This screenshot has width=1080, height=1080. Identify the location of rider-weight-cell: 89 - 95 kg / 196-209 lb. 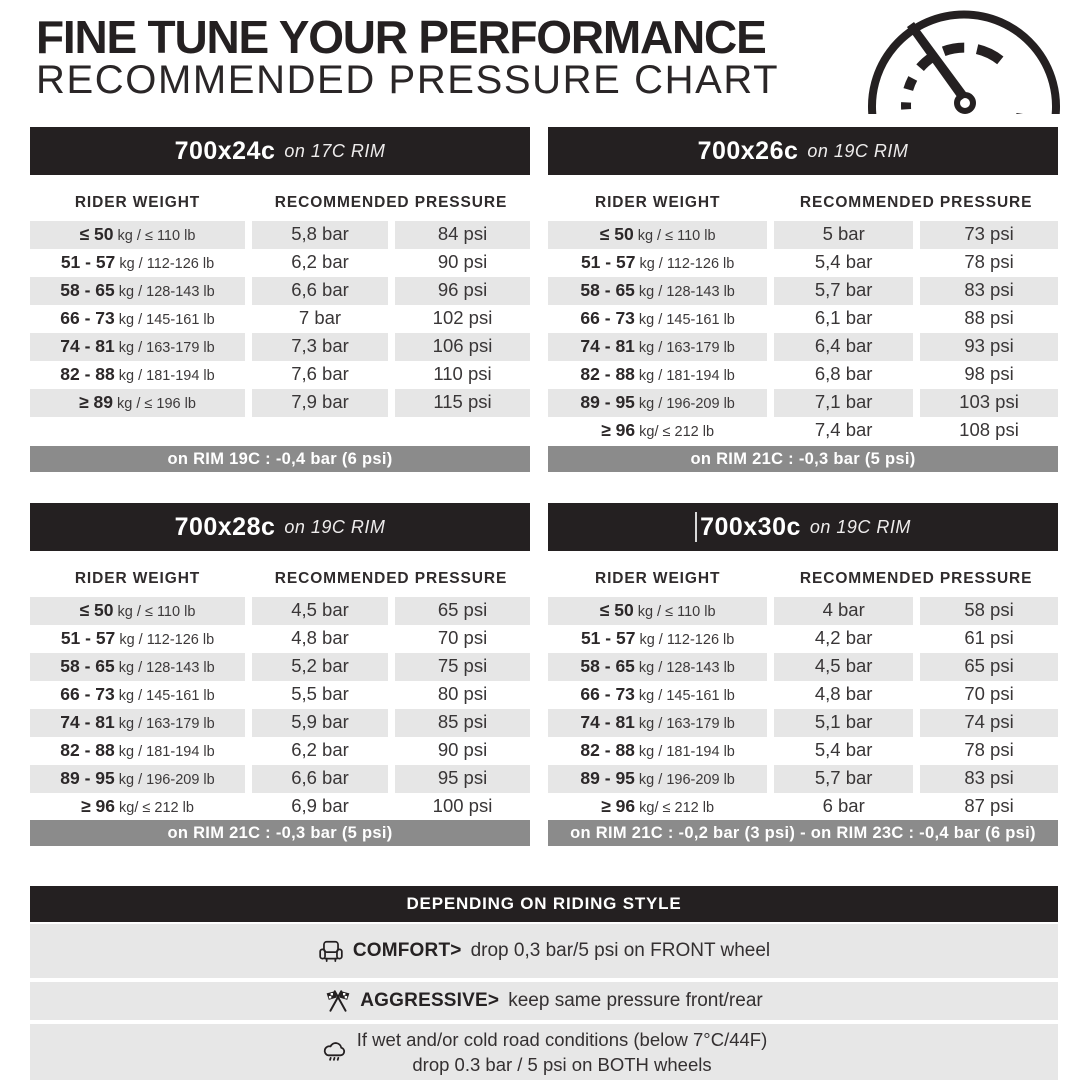
(658, 403).